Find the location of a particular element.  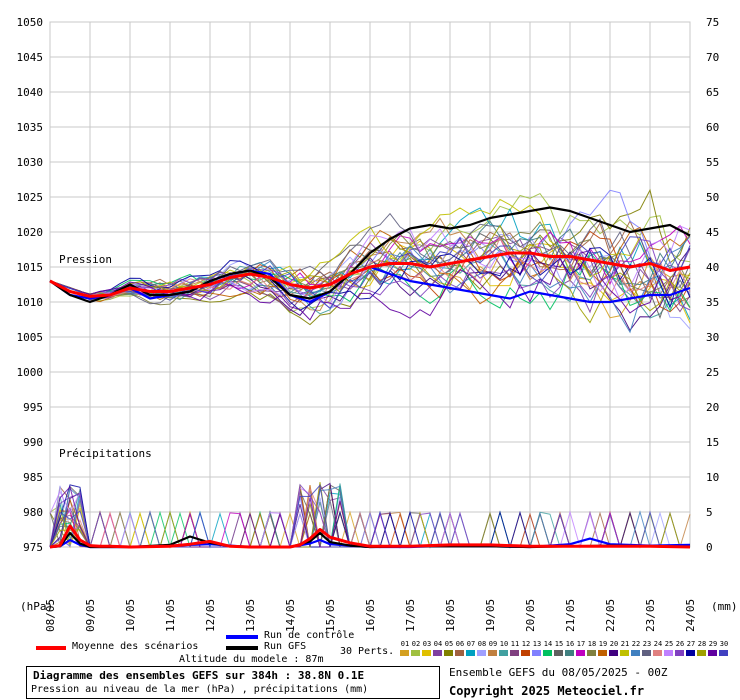

pert-number: 25 is located at coordinates (669, 644).